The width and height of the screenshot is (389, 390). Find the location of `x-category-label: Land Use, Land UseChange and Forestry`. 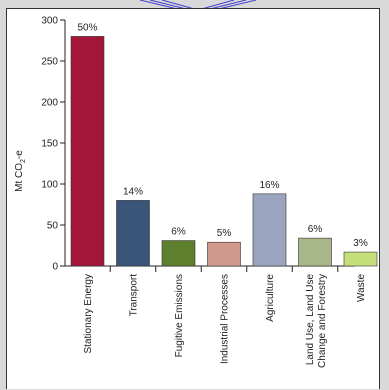

x-category-label: Land Use, Land UseChange and Forestry is located at coordinates (316, 321).